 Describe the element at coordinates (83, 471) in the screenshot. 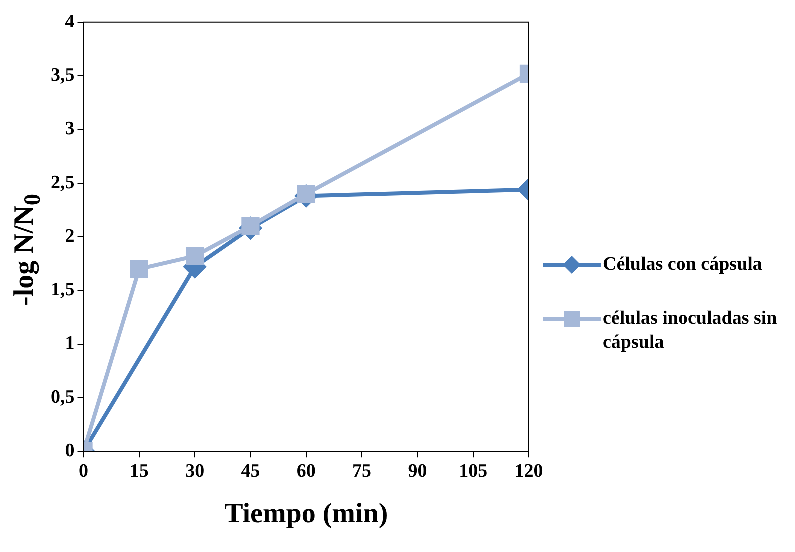

I see `x-tick-label: 0` at that location.